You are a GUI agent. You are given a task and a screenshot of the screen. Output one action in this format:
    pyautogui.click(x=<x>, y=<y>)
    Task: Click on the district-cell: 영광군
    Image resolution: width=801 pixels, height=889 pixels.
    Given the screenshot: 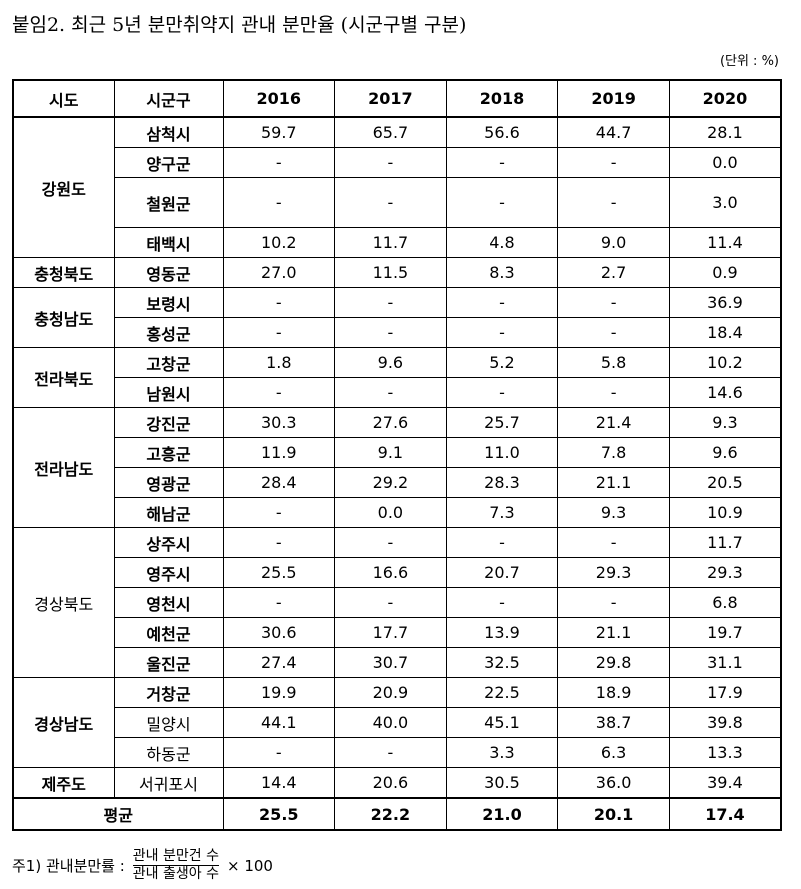 What is the action you would take?
    pyautogui.click(x=168, y=482)
    